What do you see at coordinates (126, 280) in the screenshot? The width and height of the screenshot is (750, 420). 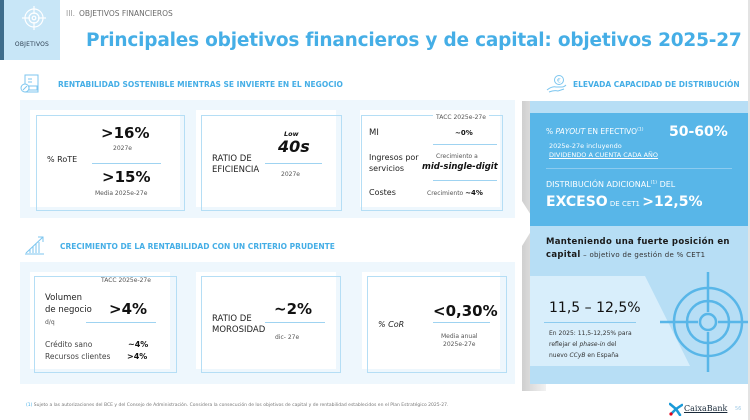 I see `volume-header: TACC 2025e-27e` at bounding box center [126, 280].